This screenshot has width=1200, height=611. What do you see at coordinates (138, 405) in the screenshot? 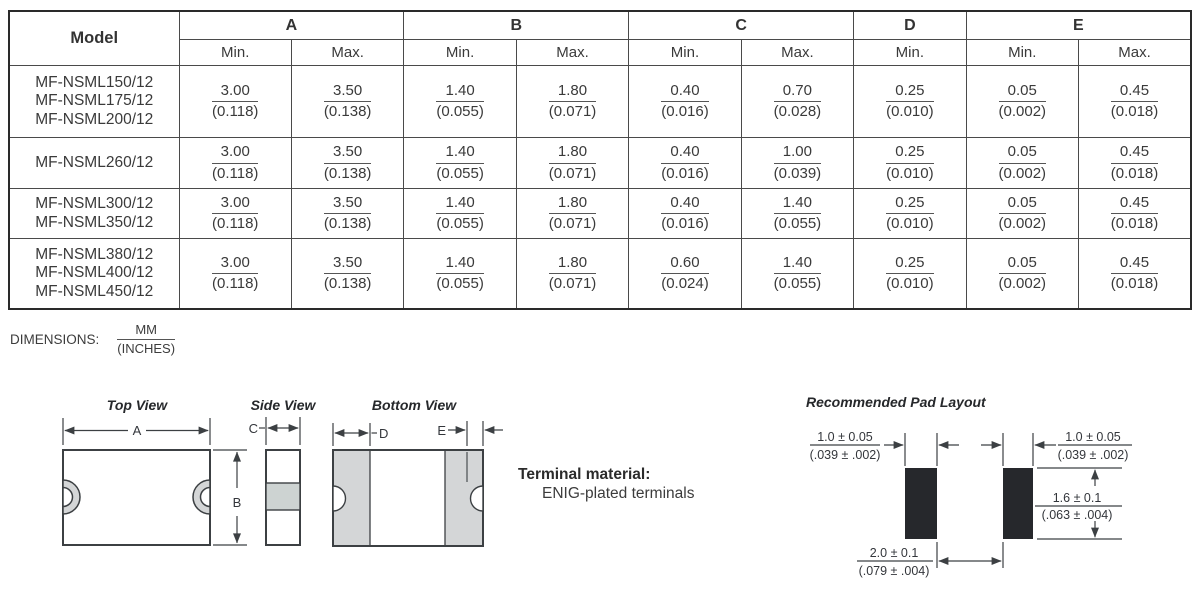
I see `top-view-title: Top View` at bounding box center [138, 405].